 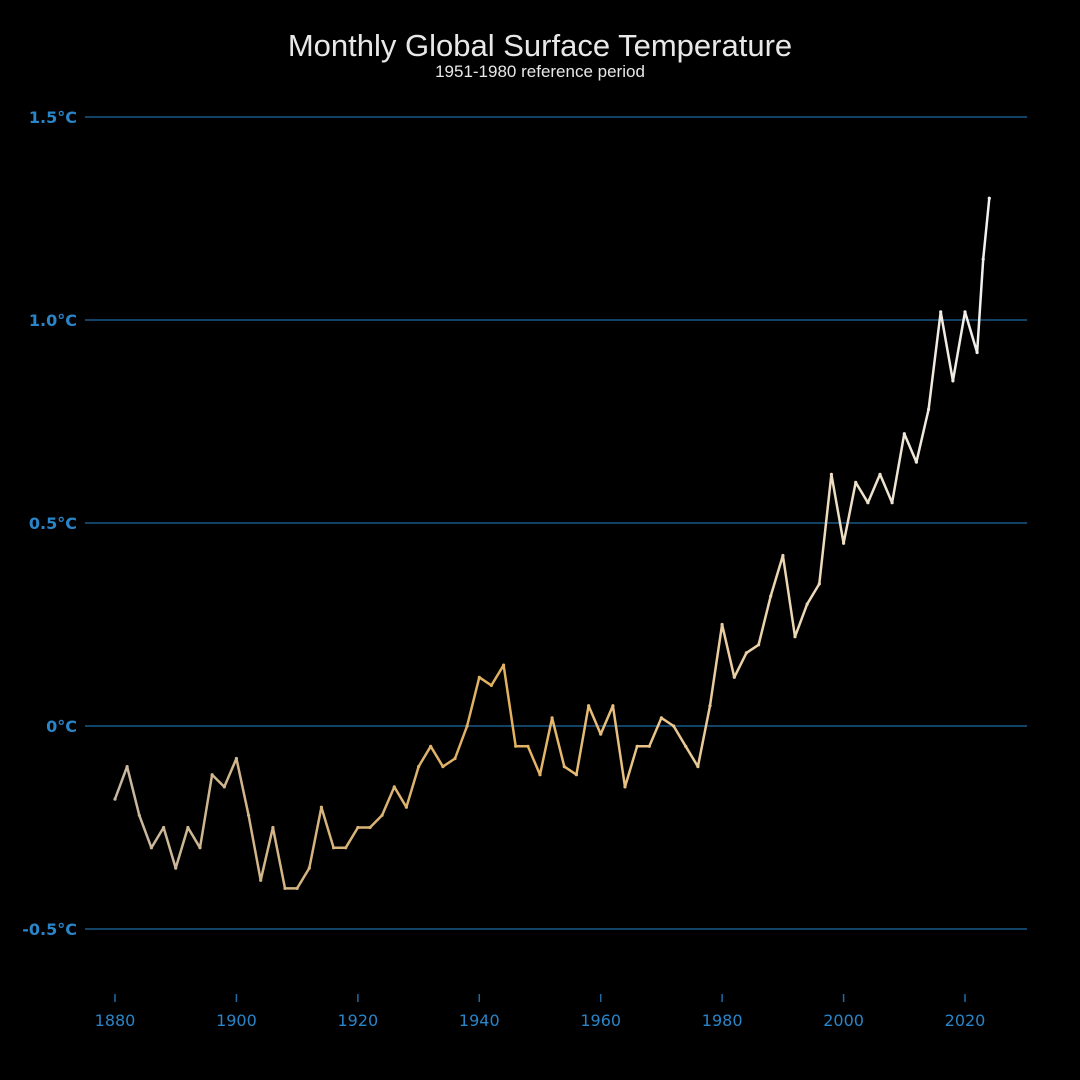 I want to click on y-tick-label: 1.5°C, so click(x=53, y=117).